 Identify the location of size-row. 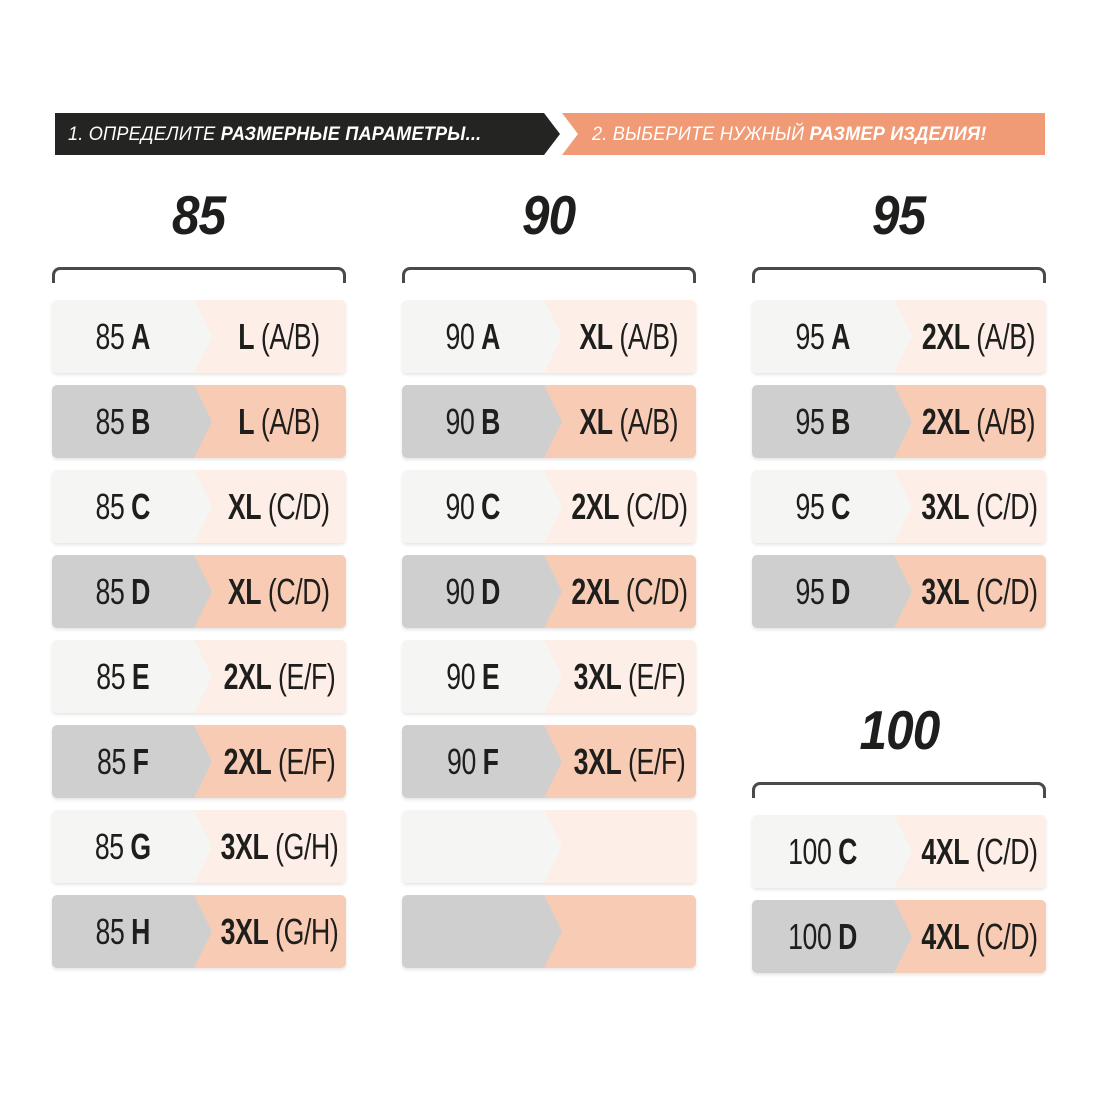
(549, 931).